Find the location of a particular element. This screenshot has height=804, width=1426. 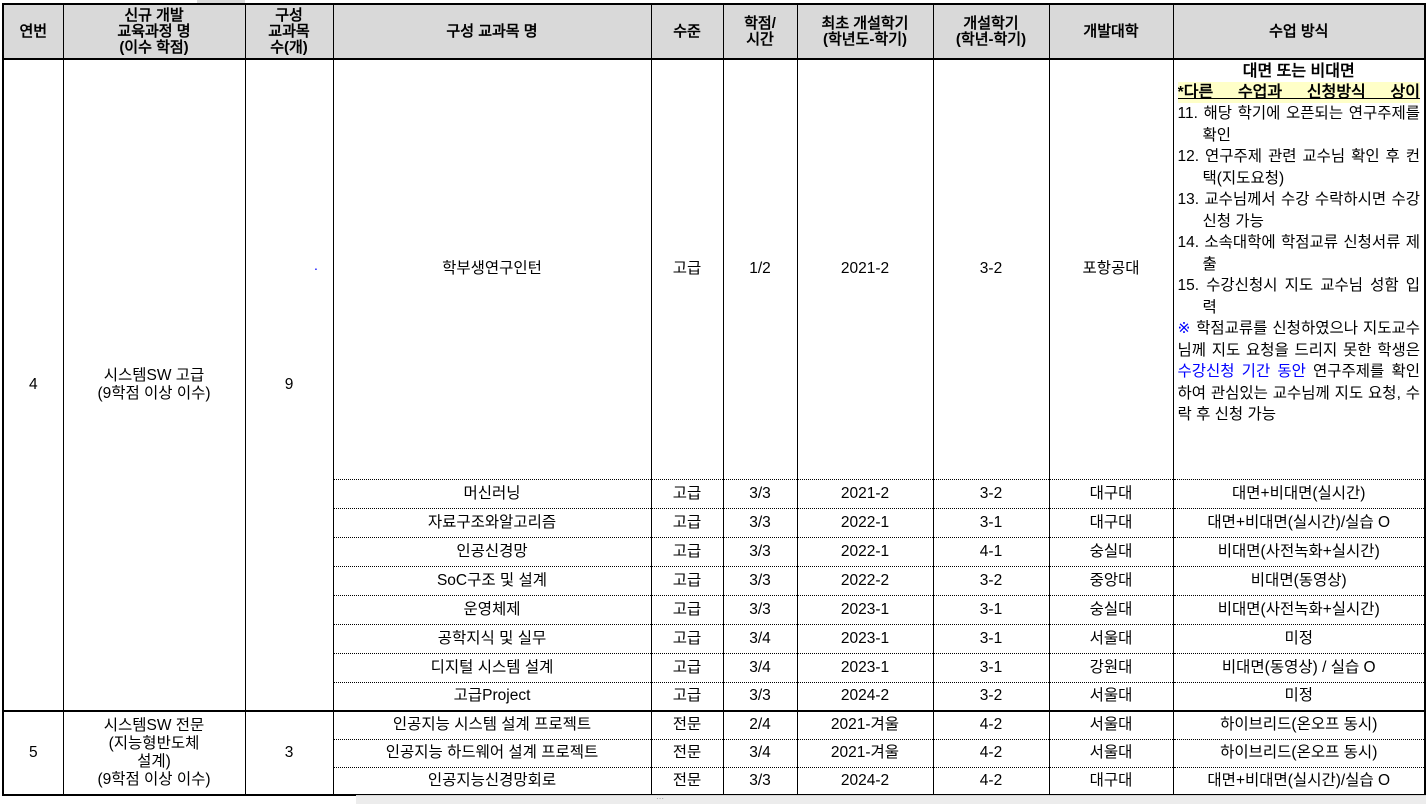

footnote-text: 연구주제를 확인하여 관심있는 교수님께 지도 요청, 수락 후 신청 가능 is located at coordinates (1299, 393).